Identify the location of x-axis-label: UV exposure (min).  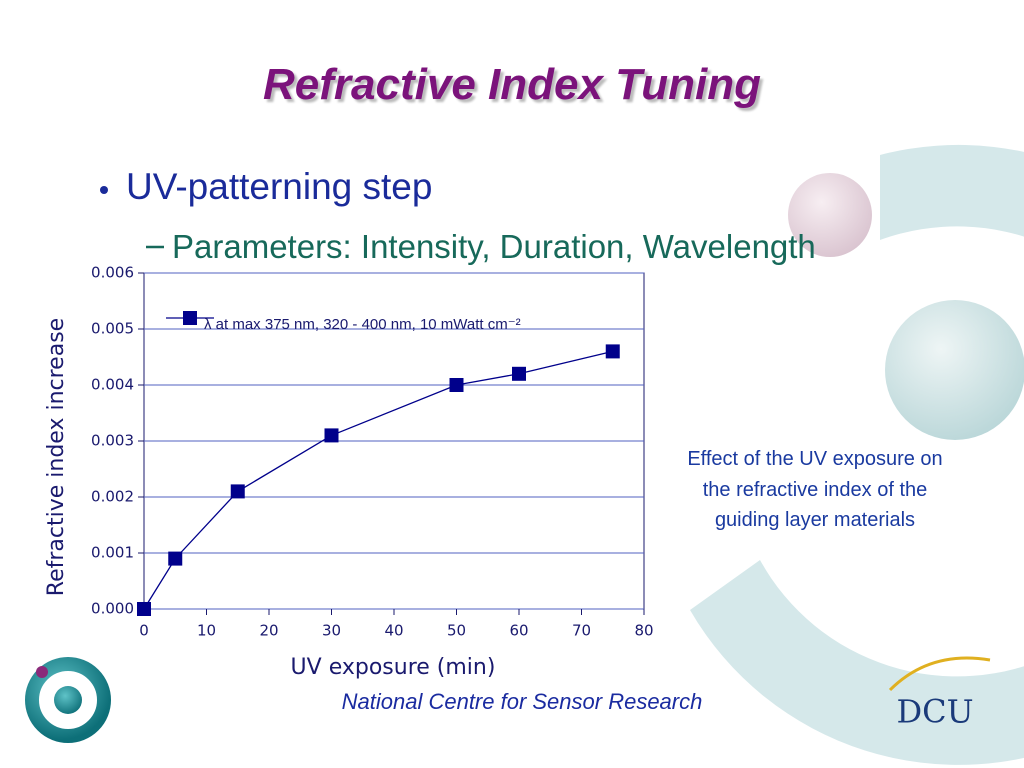
(393, 667).